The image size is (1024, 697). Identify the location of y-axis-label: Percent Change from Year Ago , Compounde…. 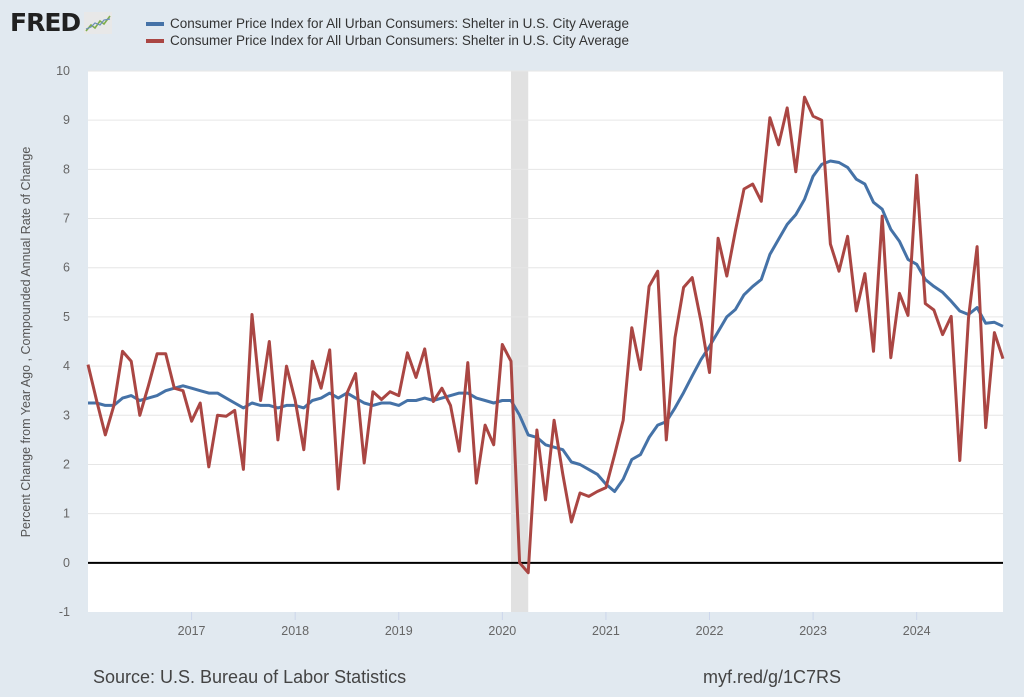
(26, 342).